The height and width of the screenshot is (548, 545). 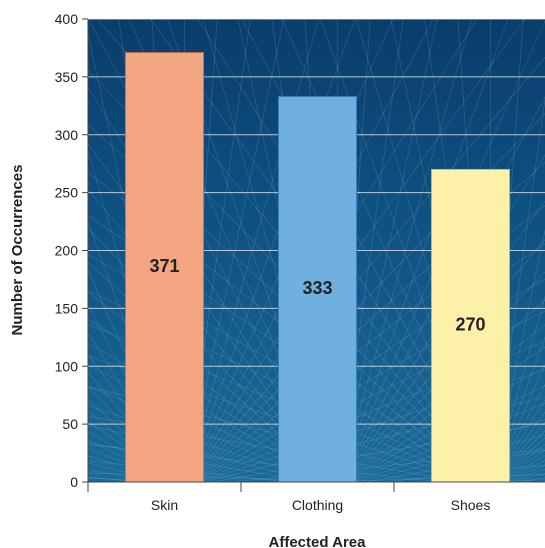 I want to click on bar-clothing, so click(x=317, y=289).